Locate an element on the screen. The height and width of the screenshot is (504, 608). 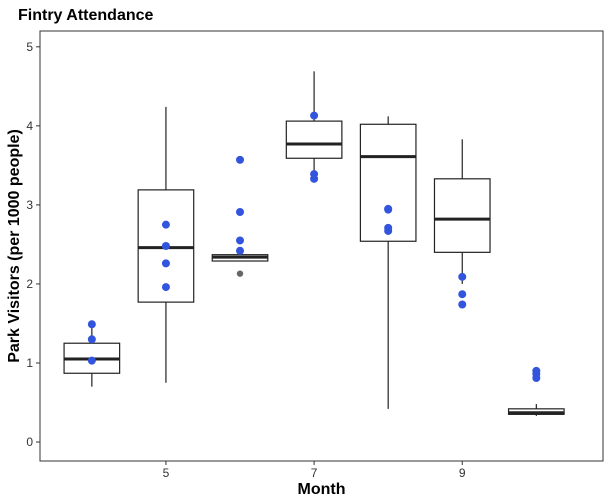
x-tick-label: 5 is located at coordinates (166, 473).